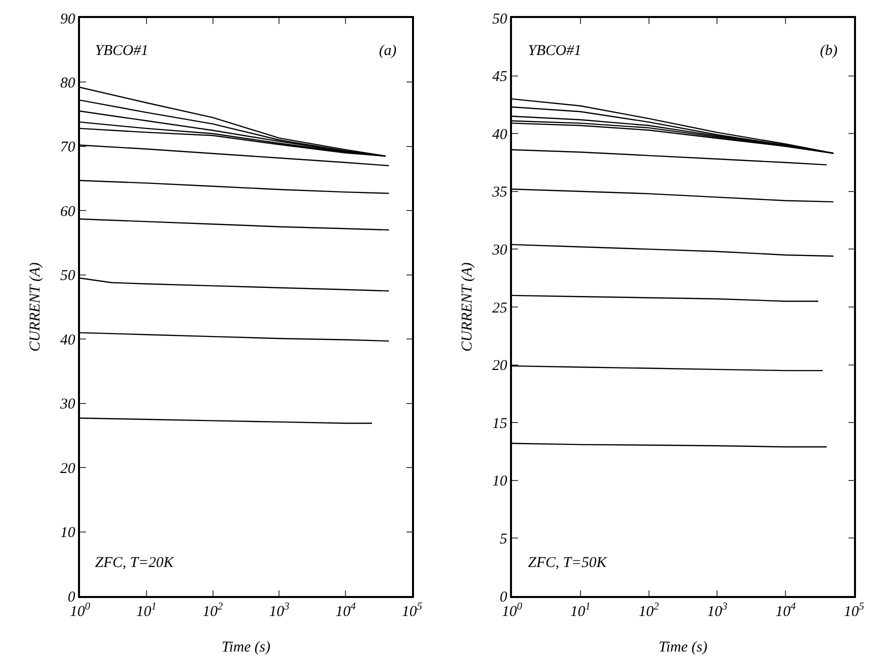 The width and height of the screenshot is (885, 666). I want to click on y-tick-label: 5, so click(504, 539).